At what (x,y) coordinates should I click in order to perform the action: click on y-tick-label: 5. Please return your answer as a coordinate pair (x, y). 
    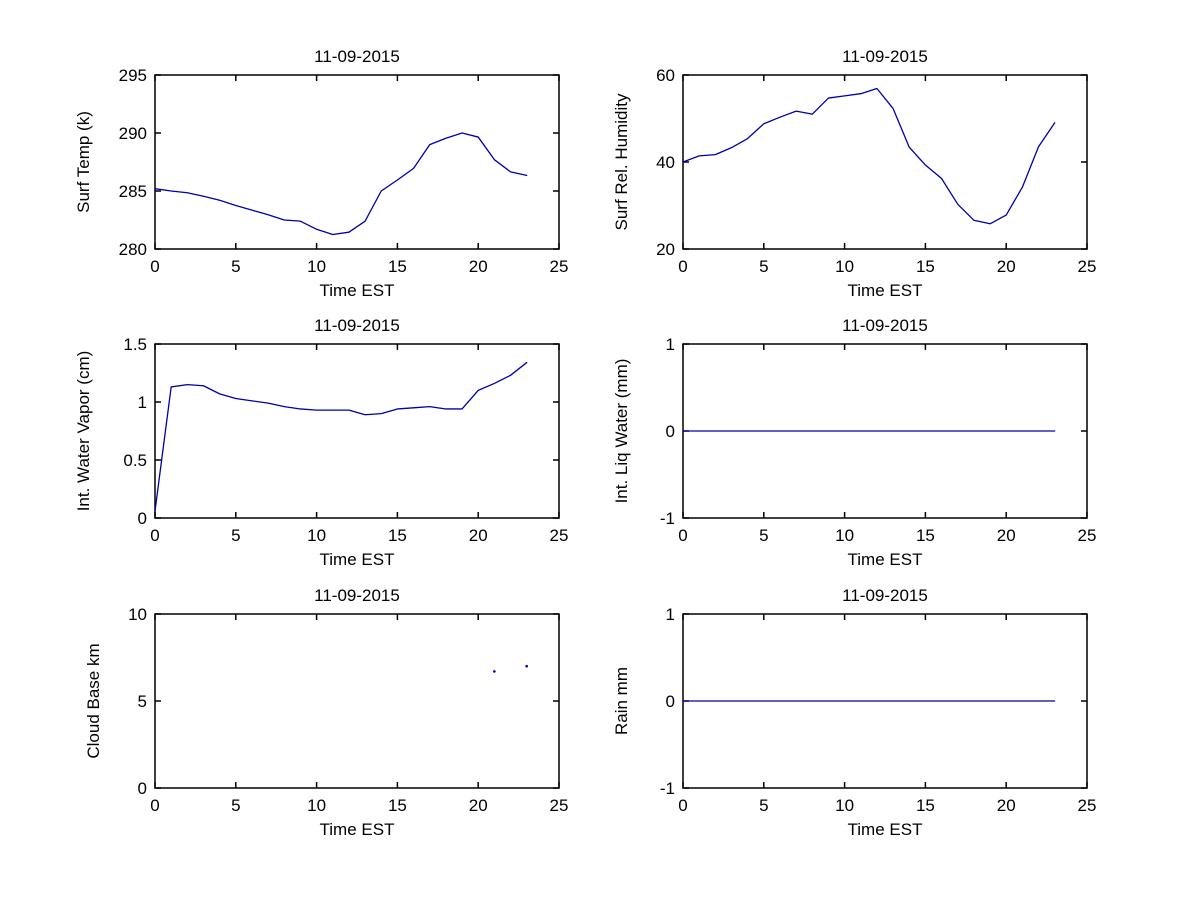
    Looking at the image, I should click on (142, 701).